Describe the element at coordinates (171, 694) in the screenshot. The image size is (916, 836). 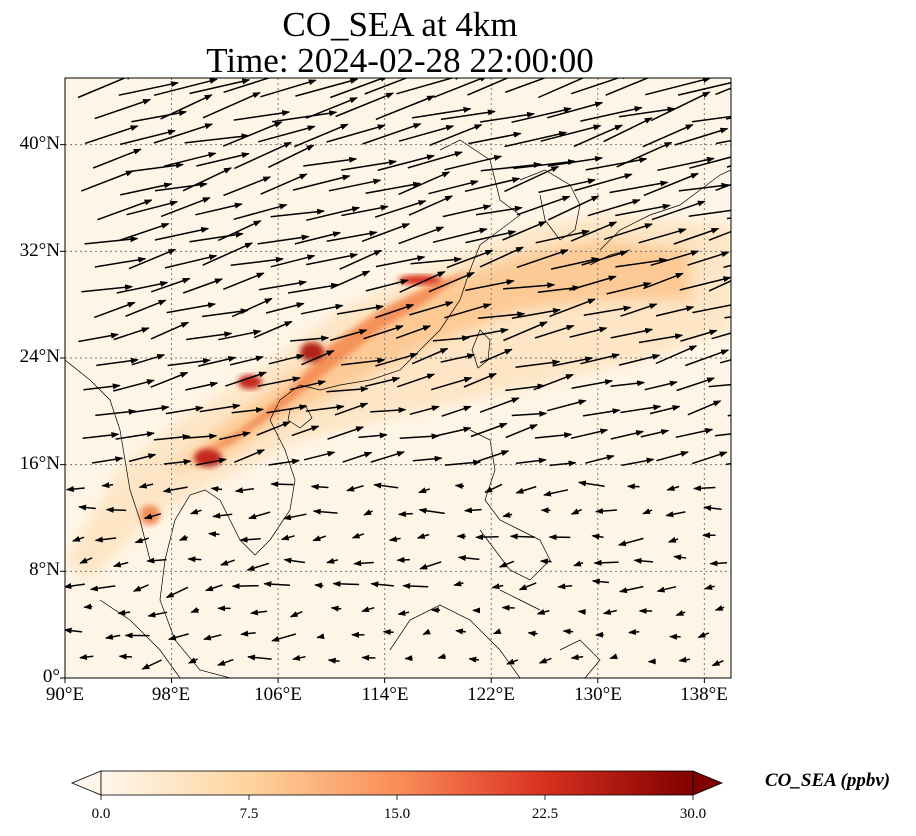
I see `x-tick-label: 98°E` at that location.